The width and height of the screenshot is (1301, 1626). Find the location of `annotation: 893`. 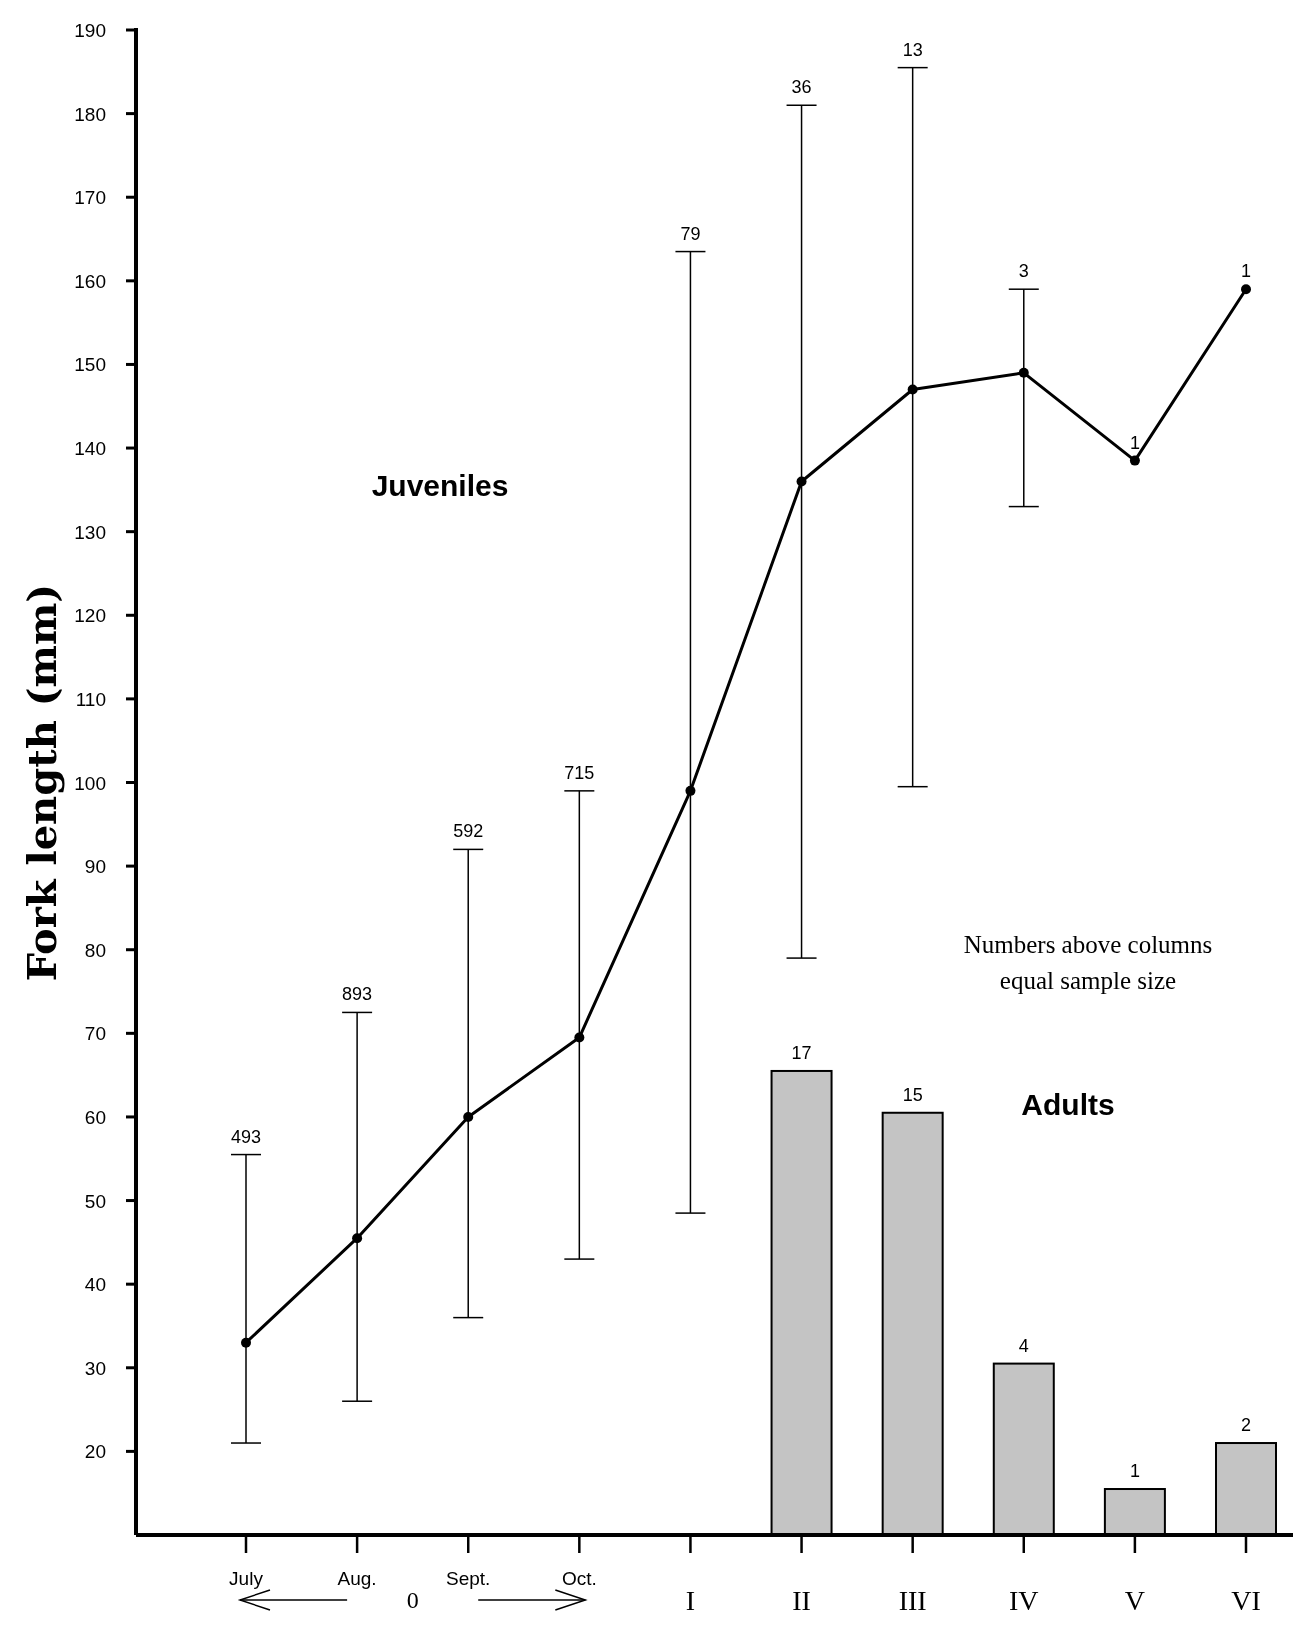

annotation: 893 is located at coordinates (357, 994).